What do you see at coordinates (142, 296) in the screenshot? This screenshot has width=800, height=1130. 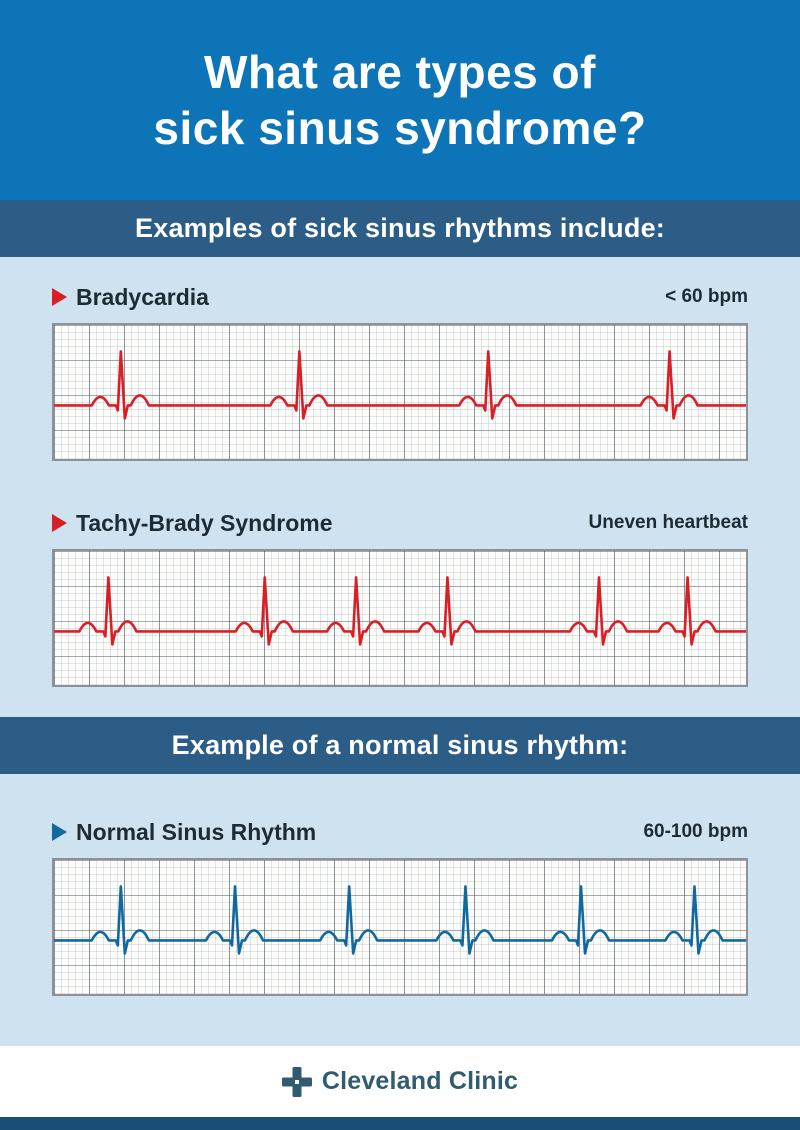 I see `bradycardia-label: Bradycardia` at bounding box center [142, 296].